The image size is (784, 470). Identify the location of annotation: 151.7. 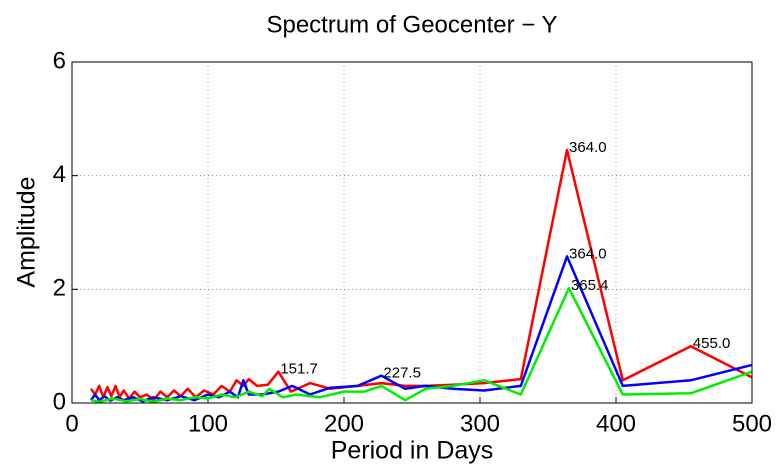
(299, 369).